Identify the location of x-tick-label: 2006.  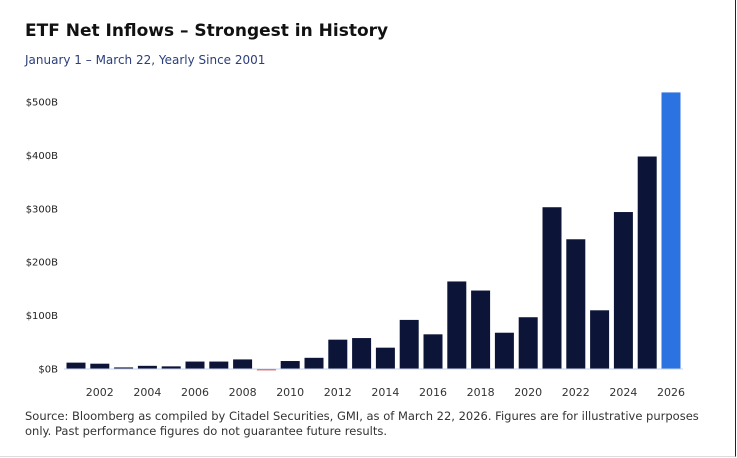
(195, 392).